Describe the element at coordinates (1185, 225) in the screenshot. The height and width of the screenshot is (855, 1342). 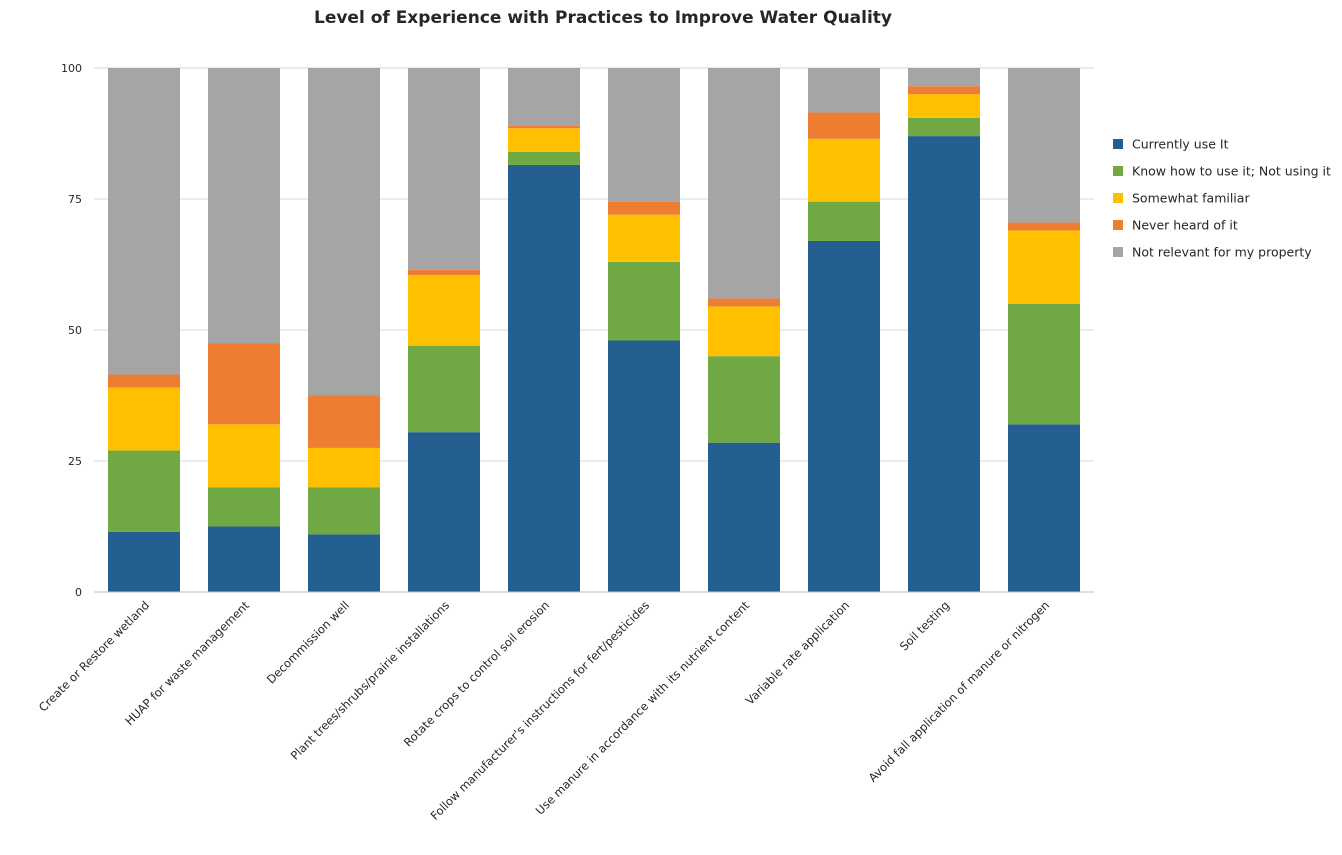
I see `legend-label: Never heard of it` at that location.